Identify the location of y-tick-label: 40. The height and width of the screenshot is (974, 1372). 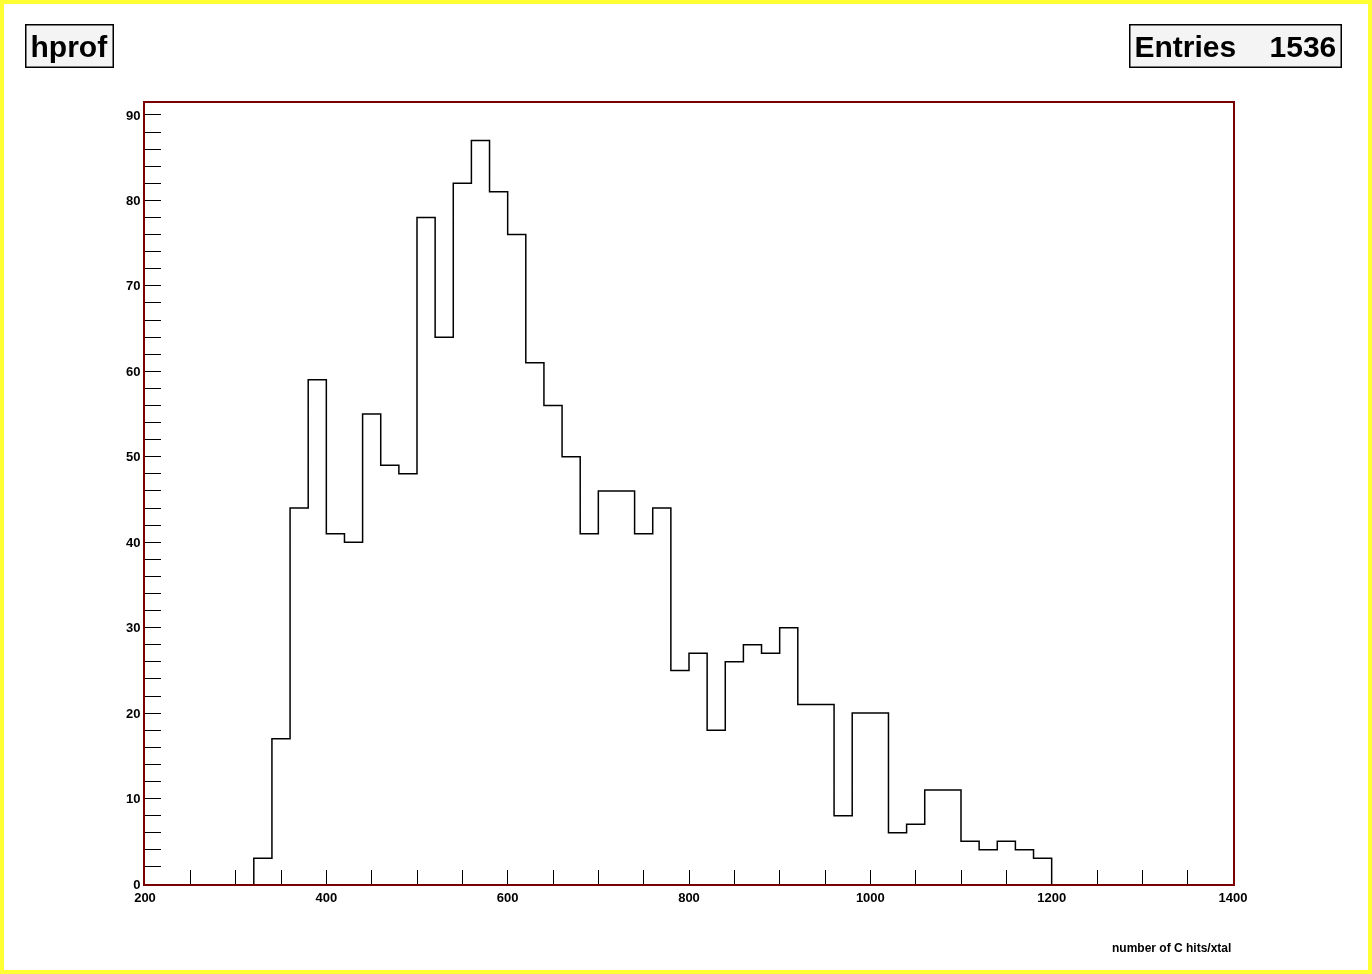
(133, 542).